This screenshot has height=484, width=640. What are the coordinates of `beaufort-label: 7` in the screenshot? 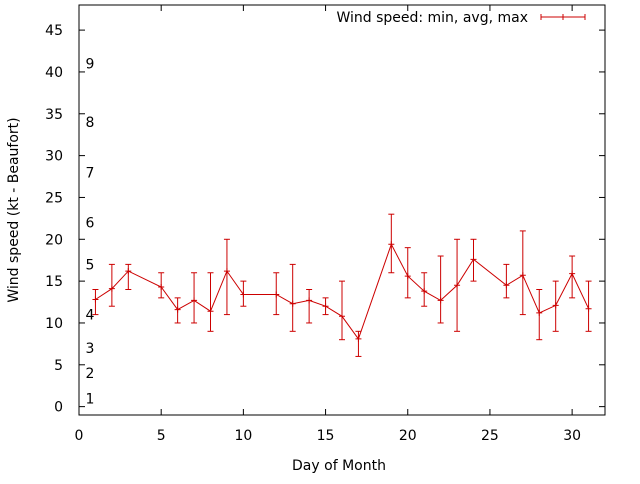 It's located at (90, 173).